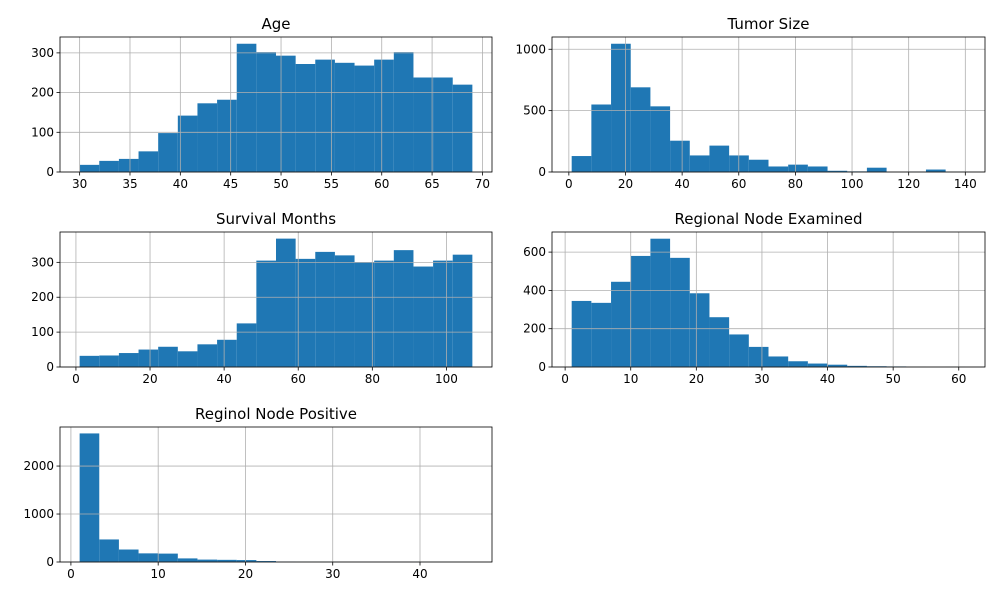 This screenshot has width=1000, height=600. What do you see at coordinates (534, 290) in the screenshot?
I see `y-tick-label: 400` at bounding box center [534, 290].